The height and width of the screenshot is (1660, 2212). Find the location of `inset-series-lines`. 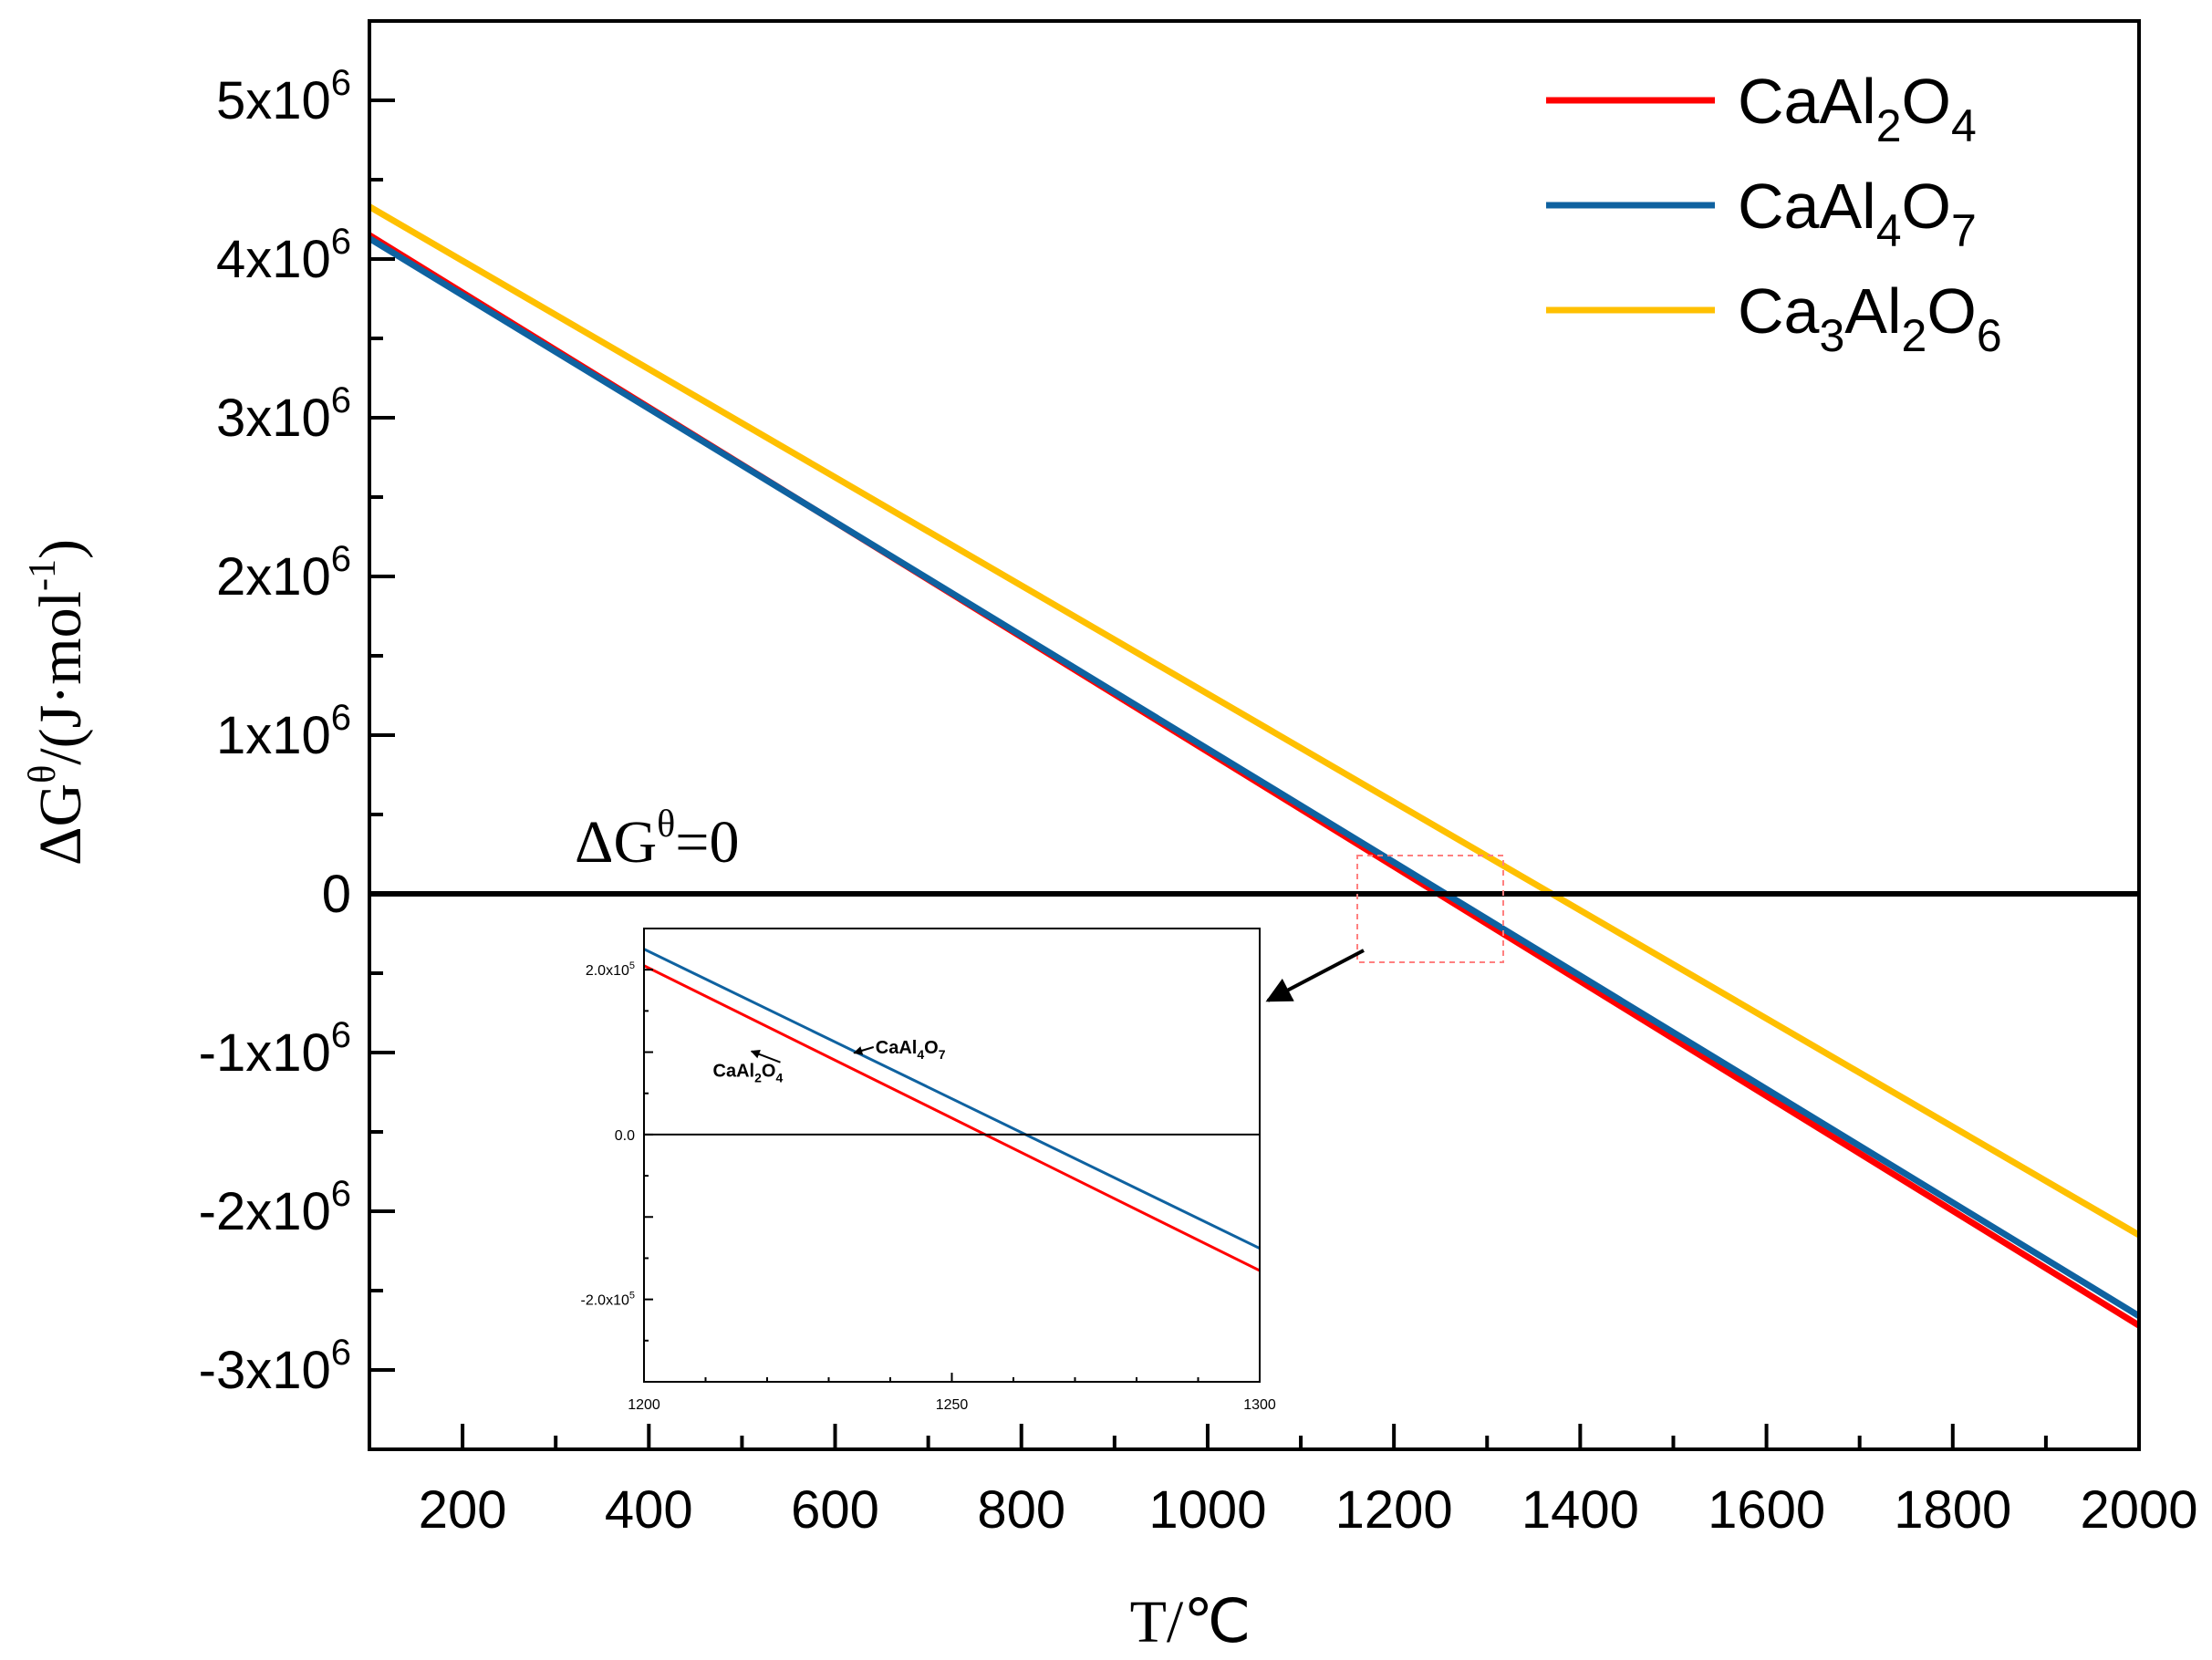

inset-series-lines is located at coordinates (952, 1110).